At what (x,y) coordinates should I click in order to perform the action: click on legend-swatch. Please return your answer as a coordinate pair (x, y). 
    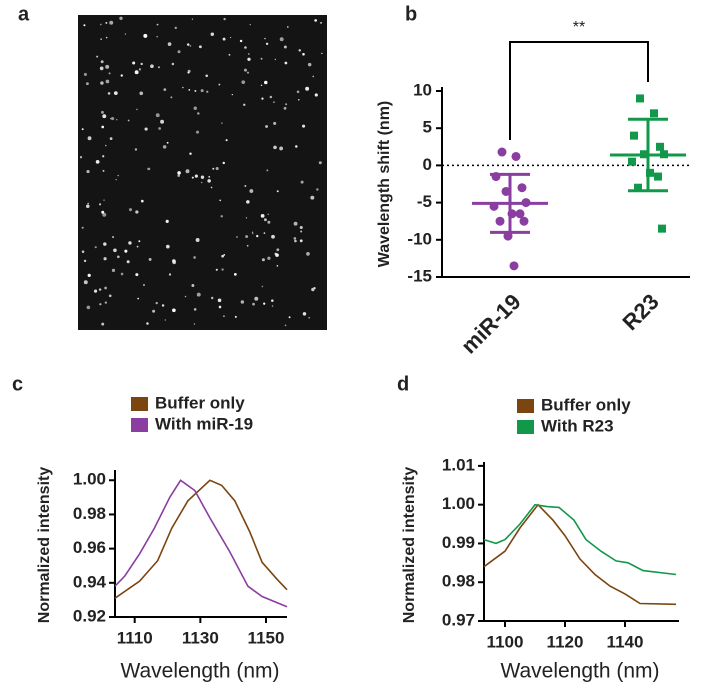
    Looking at the image, I should click on (525, 406).